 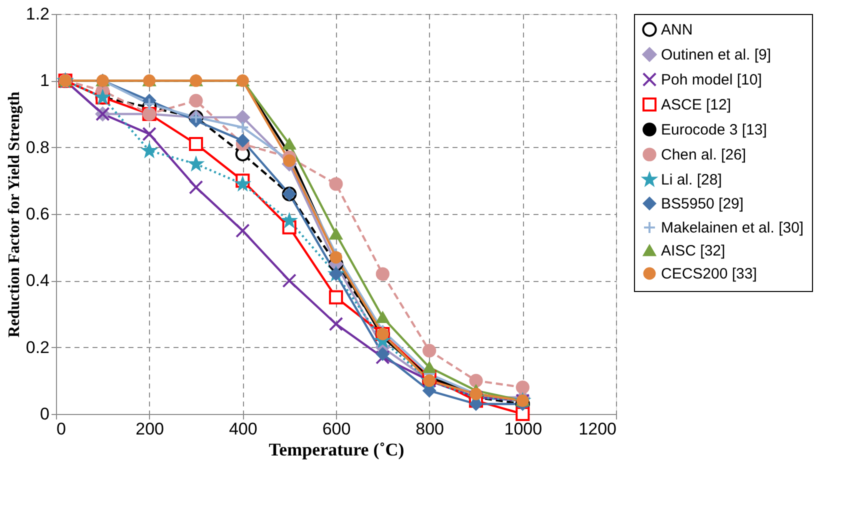 I want to click on y-tick-label: 0.4, so click(x=38, y=280).